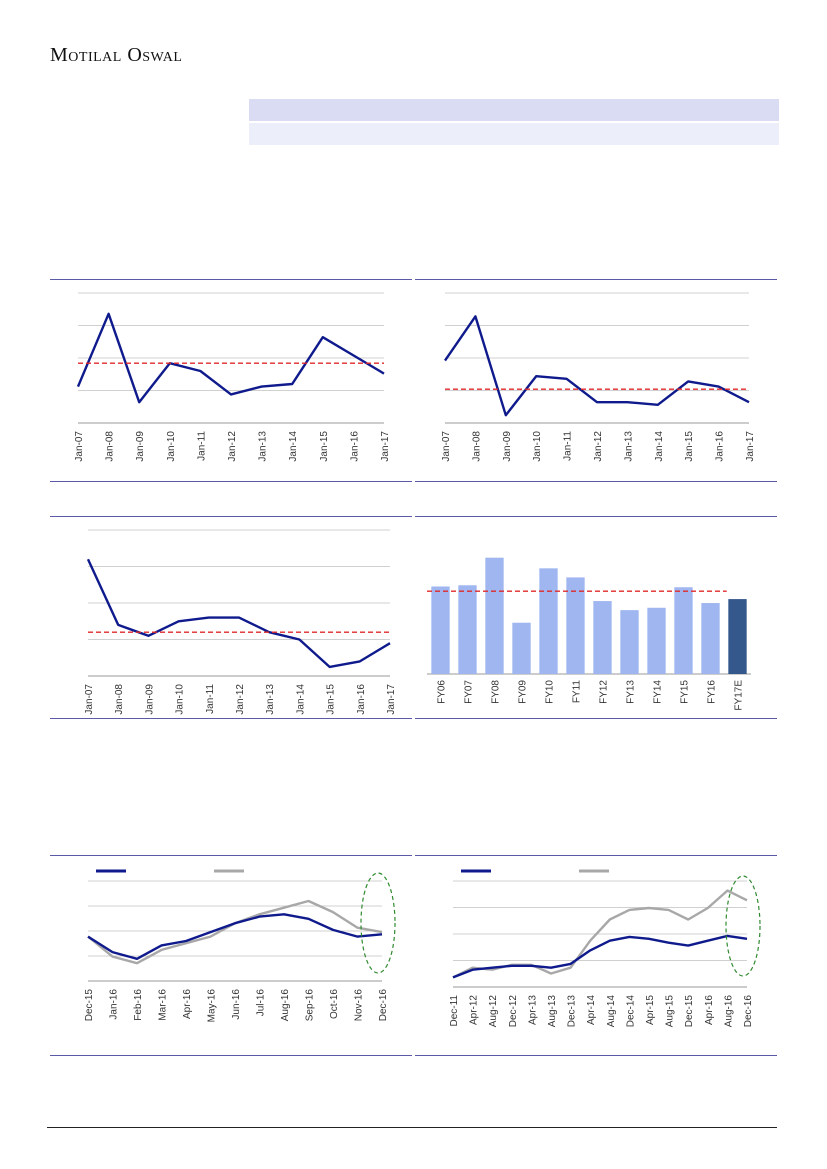  What do you see at coordinates (514, 110) in the screenshot?
I see `header-band-top` at bounding box center [514, 110].